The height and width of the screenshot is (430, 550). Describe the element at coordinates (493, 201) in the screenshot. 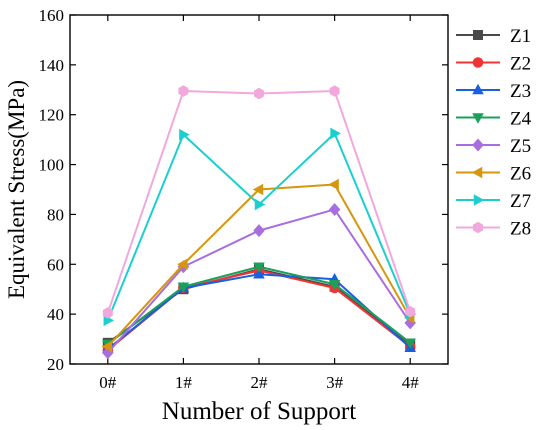

I see `legend-item-z7: Z7` at that location.